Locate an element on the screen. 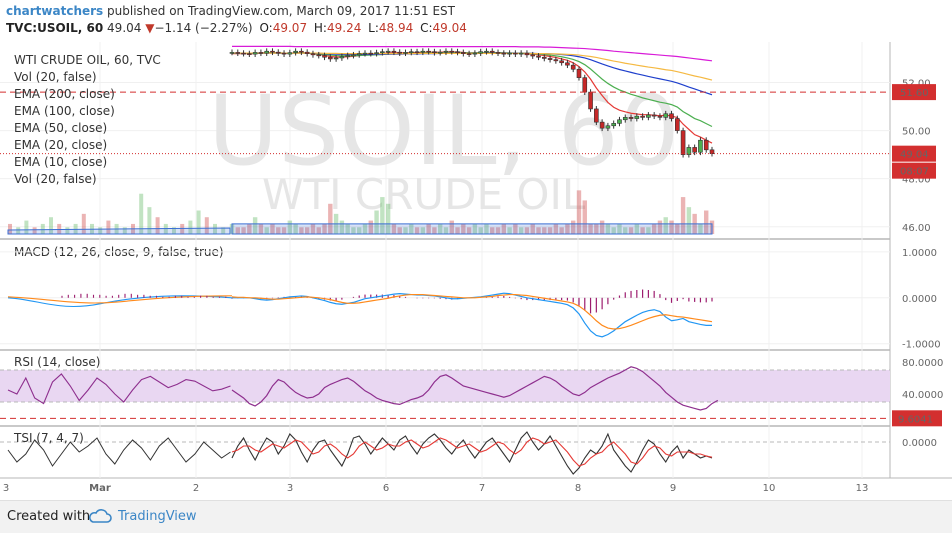  low-value: 48.94 is located at coordinates (396, 28).